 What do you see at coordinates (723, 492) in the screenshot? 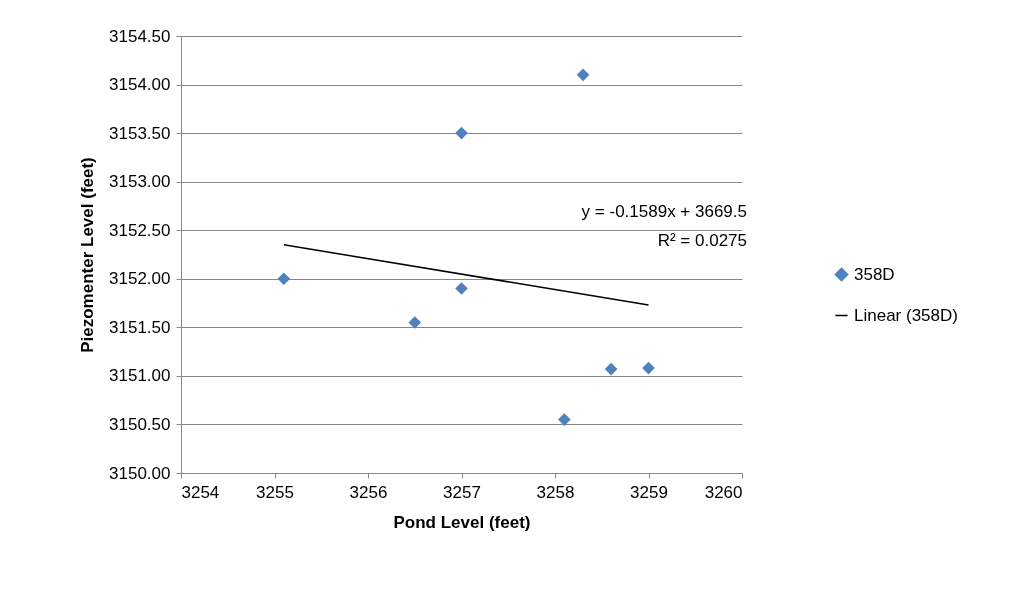
I see `x-tick-label: 3260` at bounding box center [723, 492].